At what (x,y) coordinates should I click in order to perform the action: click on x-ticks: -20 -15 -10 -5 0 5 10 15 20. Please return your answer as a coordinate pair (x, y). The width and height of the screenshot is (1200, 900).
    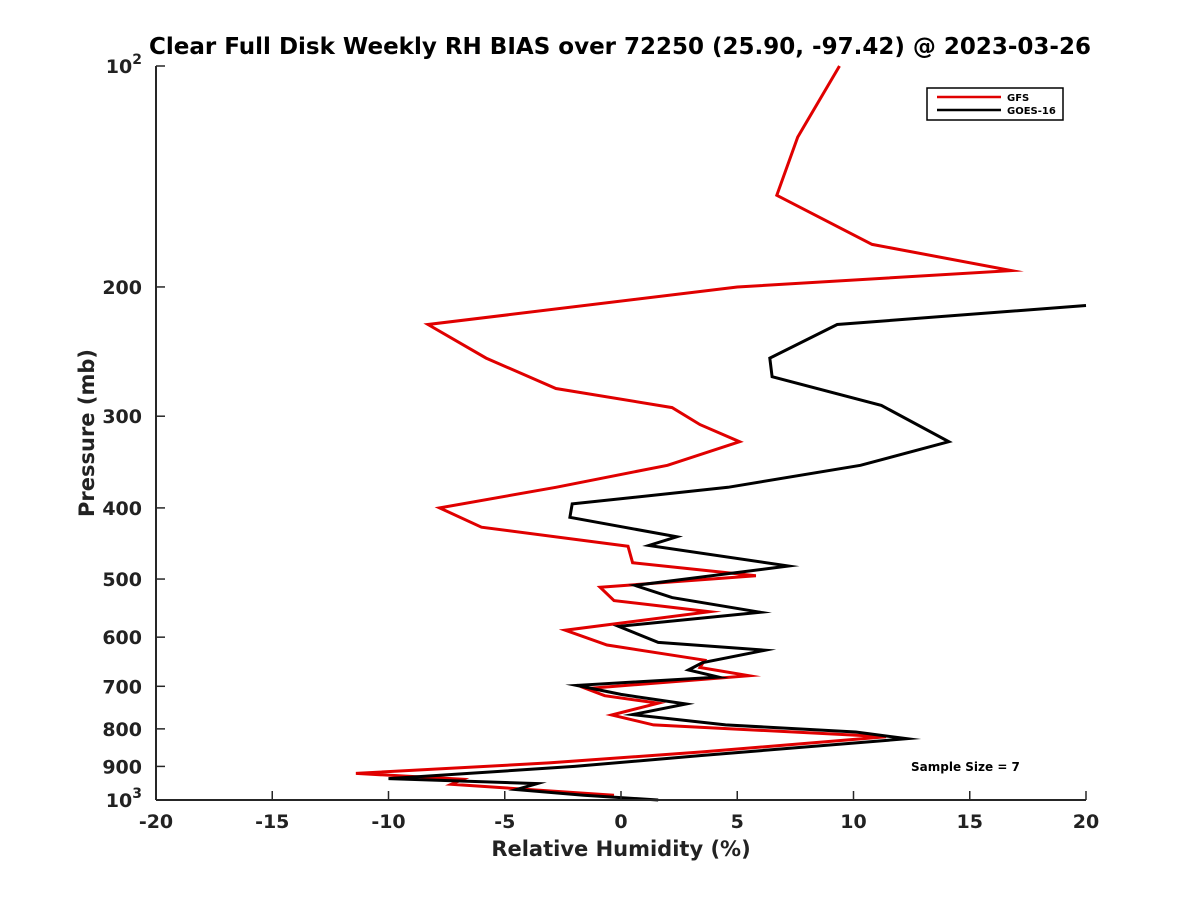
    Looking at the image, I should click on (619, 812).